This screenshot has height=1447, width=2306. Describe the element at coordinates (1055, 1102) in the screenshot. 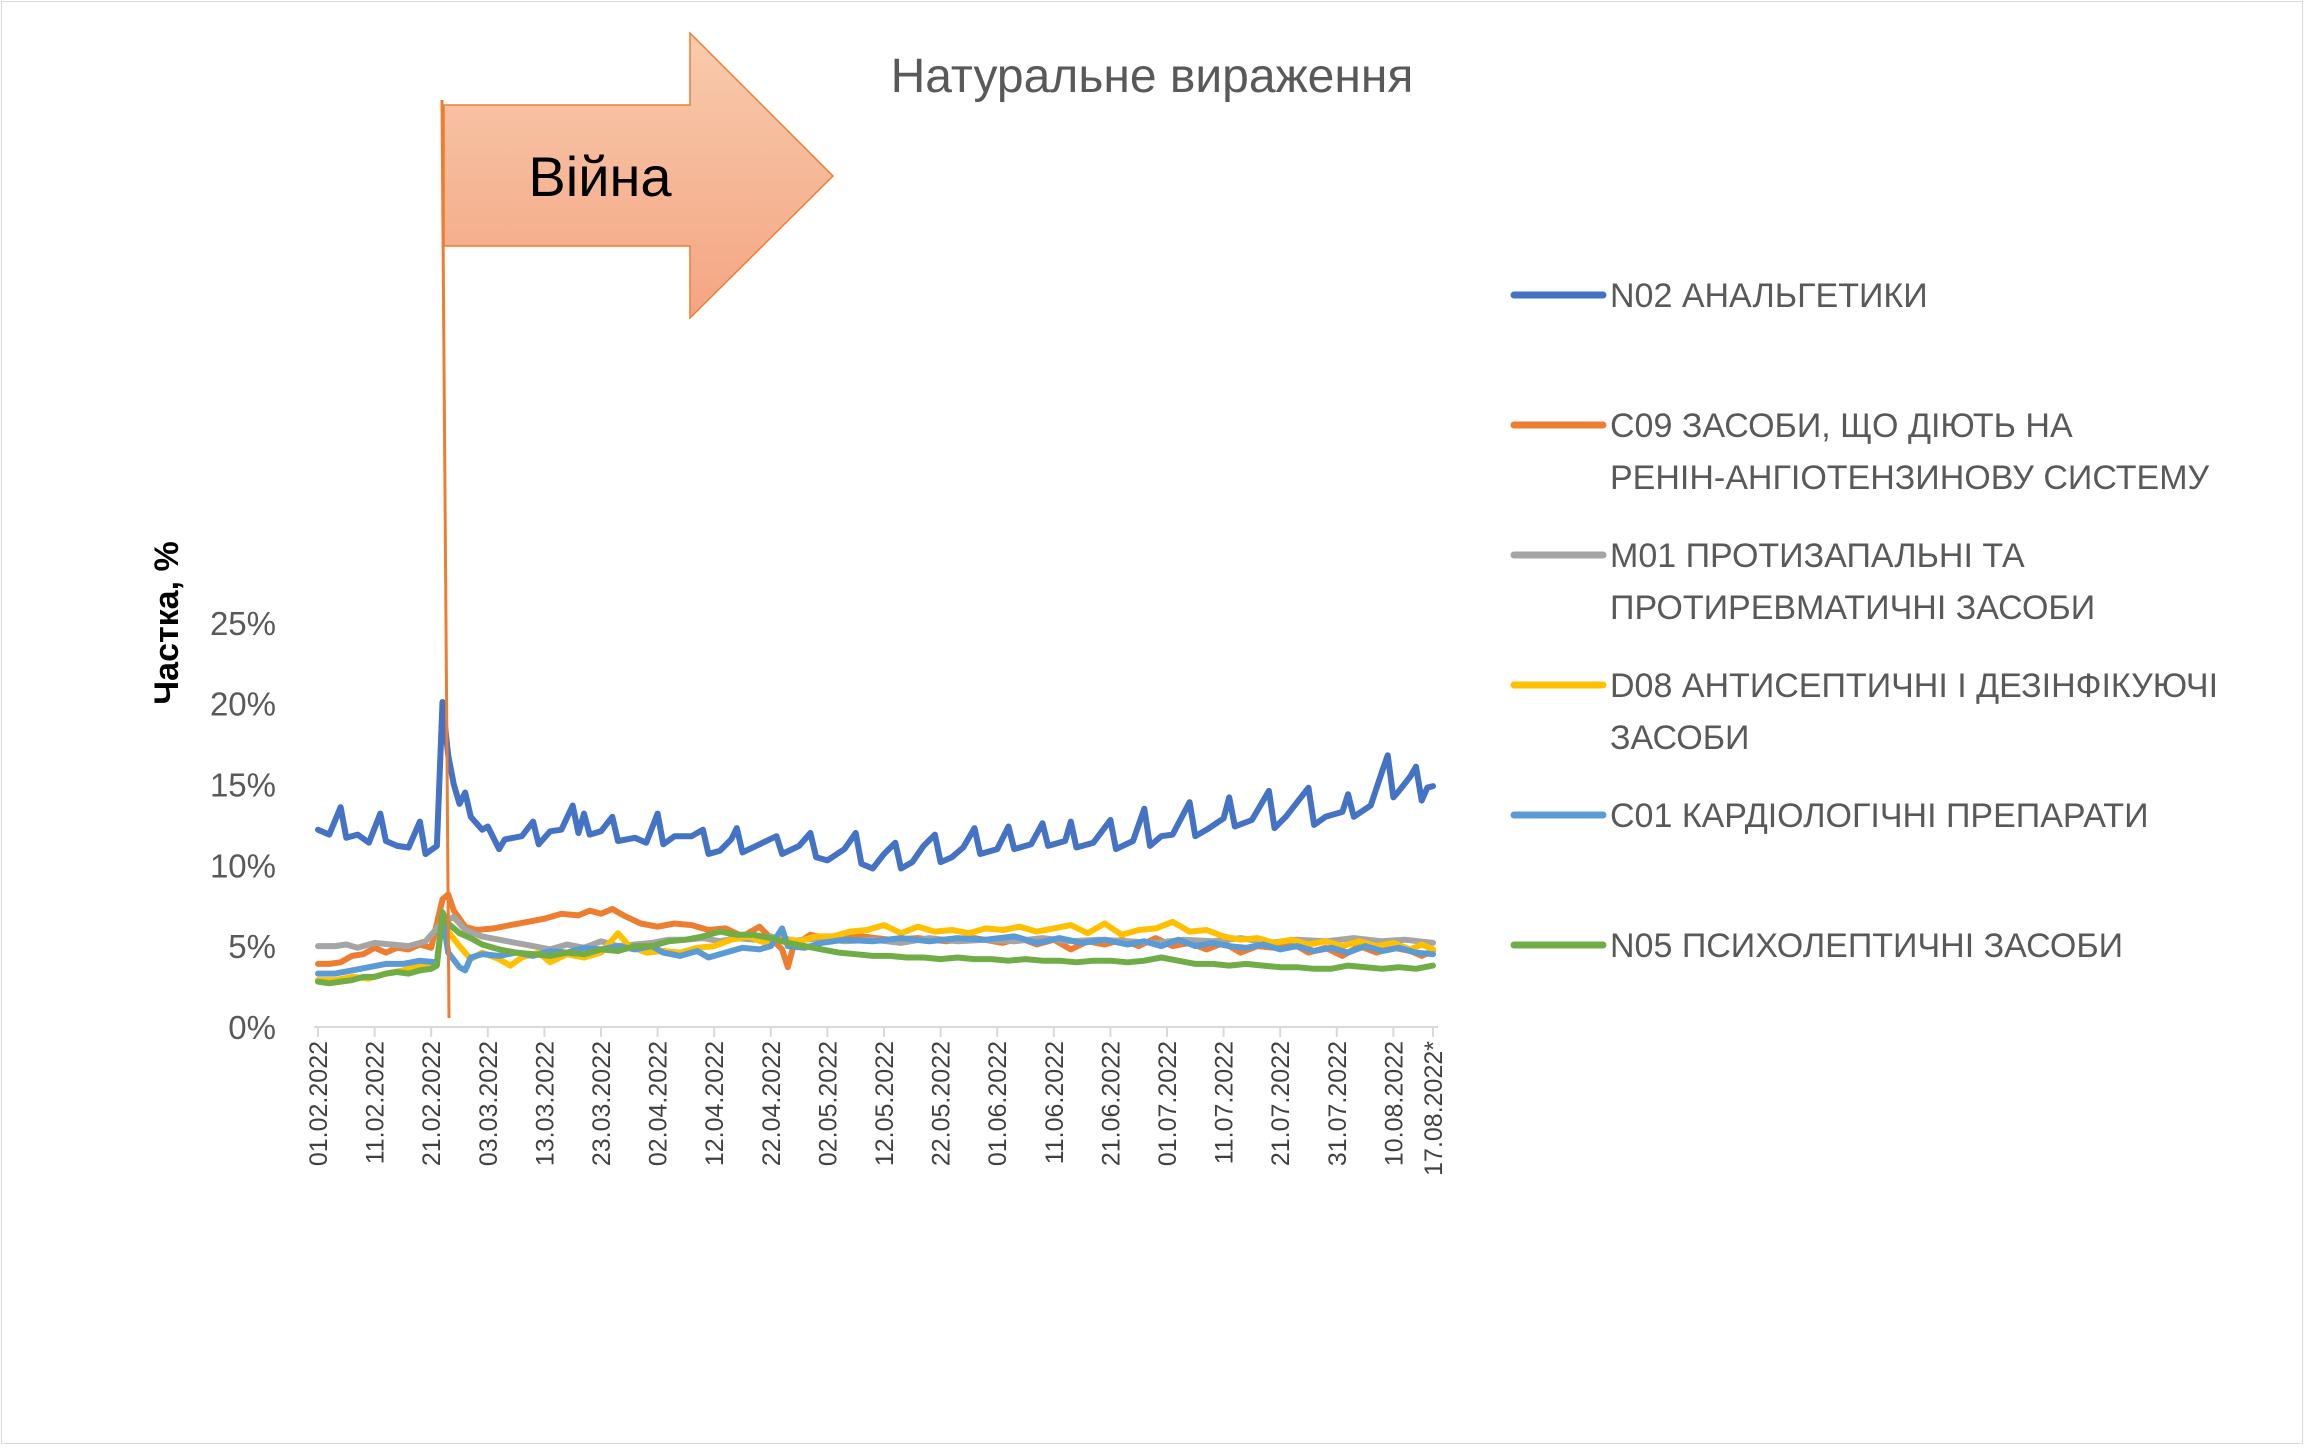

I see `x-tick-label: 11.06.2022` at that location.